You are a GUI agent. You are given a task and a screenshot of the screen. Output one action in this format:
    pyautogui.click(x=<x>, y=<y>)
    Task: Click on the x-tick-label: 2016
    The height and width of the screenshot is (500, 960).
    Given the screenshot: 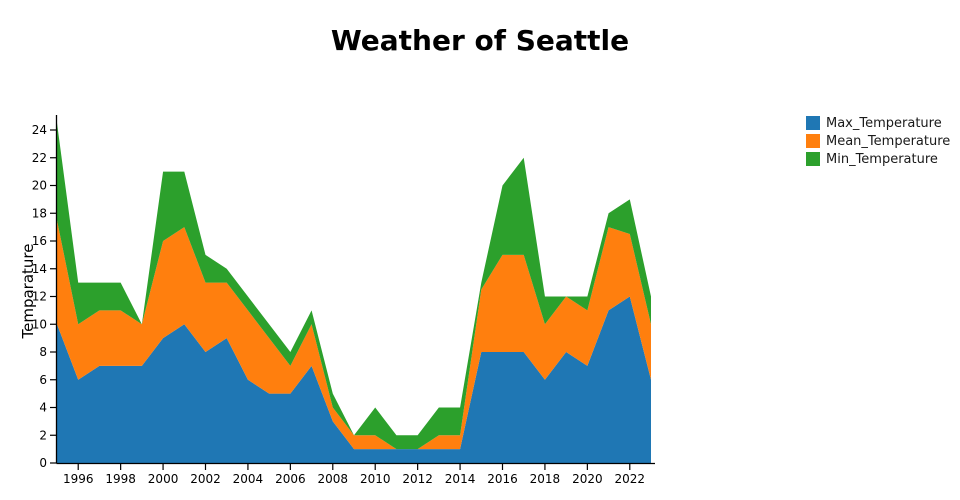 What is the action you would take?
    pyautogui.click(x=502, y=479)
    